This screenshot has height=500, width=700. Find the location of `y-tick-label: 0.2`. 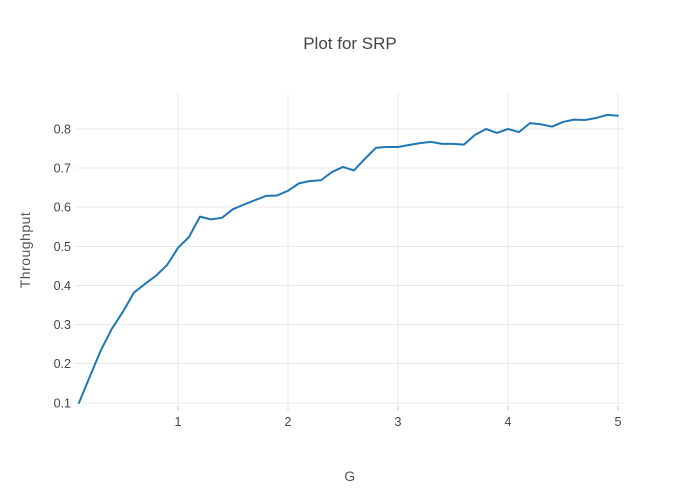

y-tick-label: 0.2 is located at coordinates (62, 364).